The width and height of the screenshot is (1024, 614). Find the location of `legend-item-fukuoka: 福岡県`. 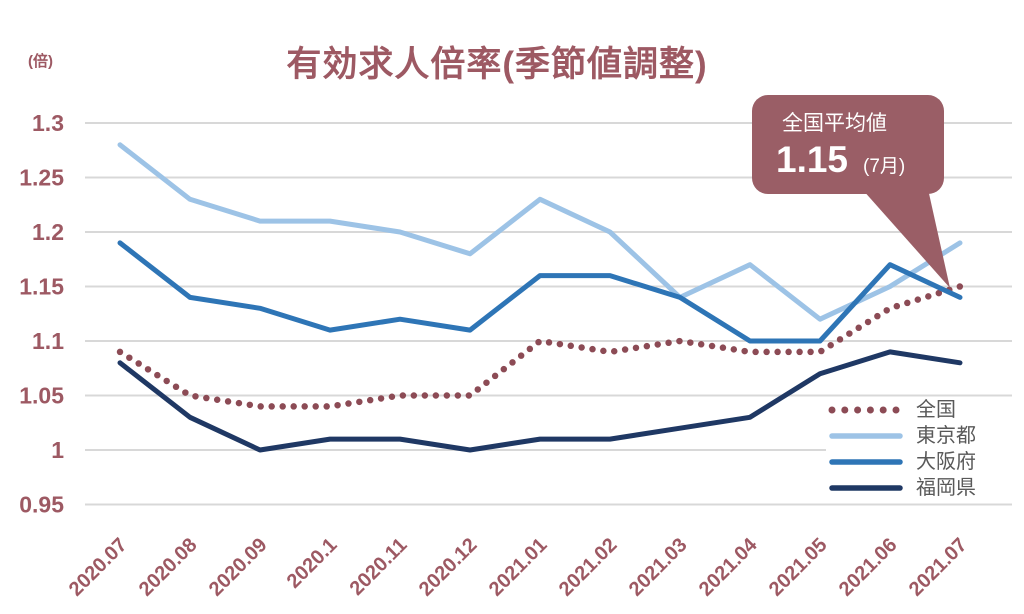

legend-item-fukuoka: 福岡県 is located at coordinates (922, 488).